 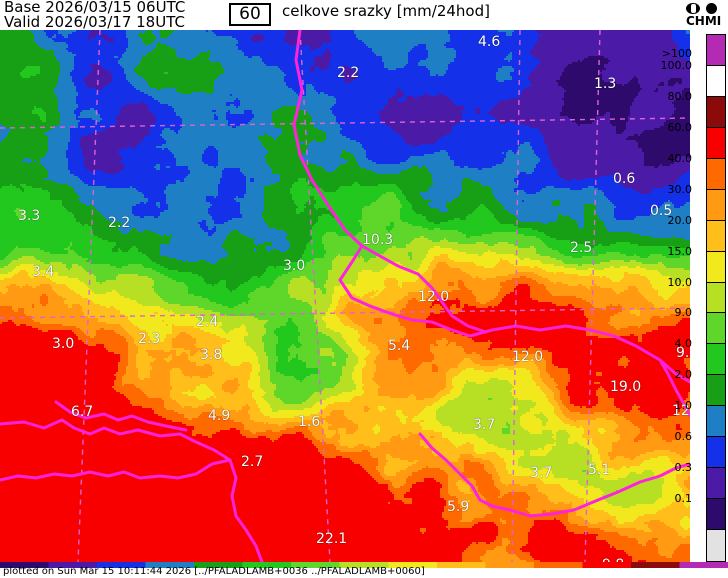 I want to click on precipitation-value-label: 4.9, so click(x=219, y=416).